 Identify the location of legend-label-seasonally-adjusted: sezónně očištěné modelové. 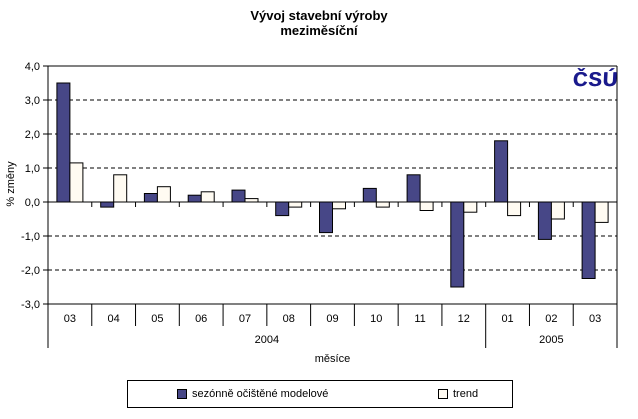
(260, 394).